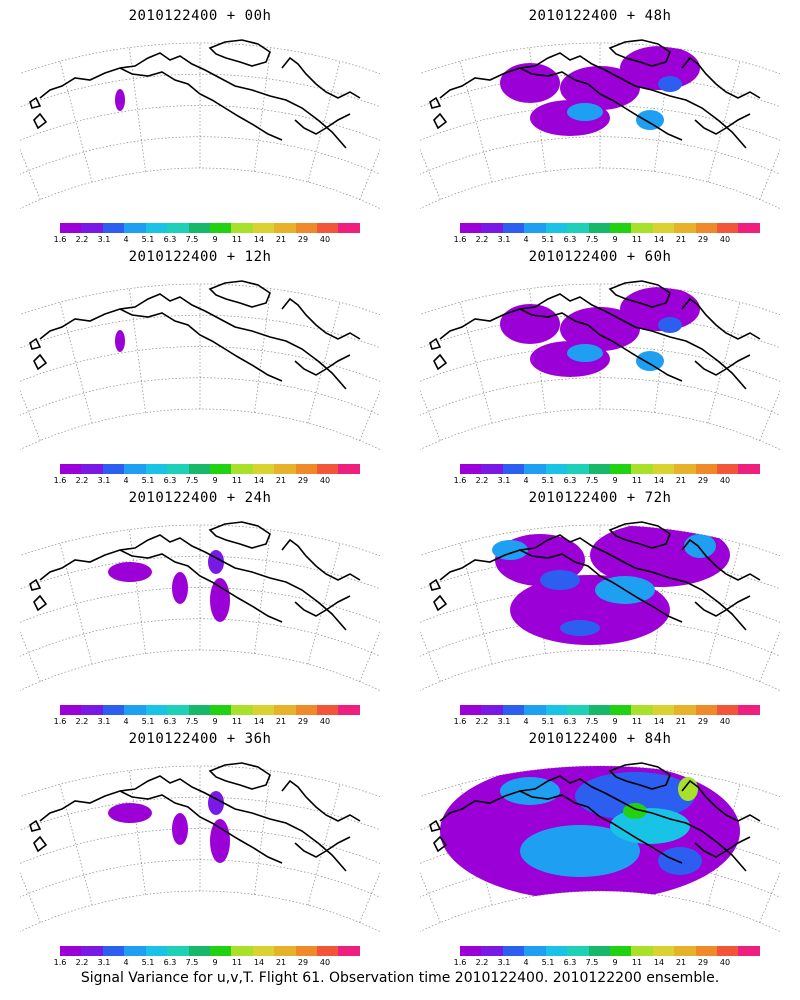  I want to click on panel-title: 2010122400 + 24h, so click(200, 498).